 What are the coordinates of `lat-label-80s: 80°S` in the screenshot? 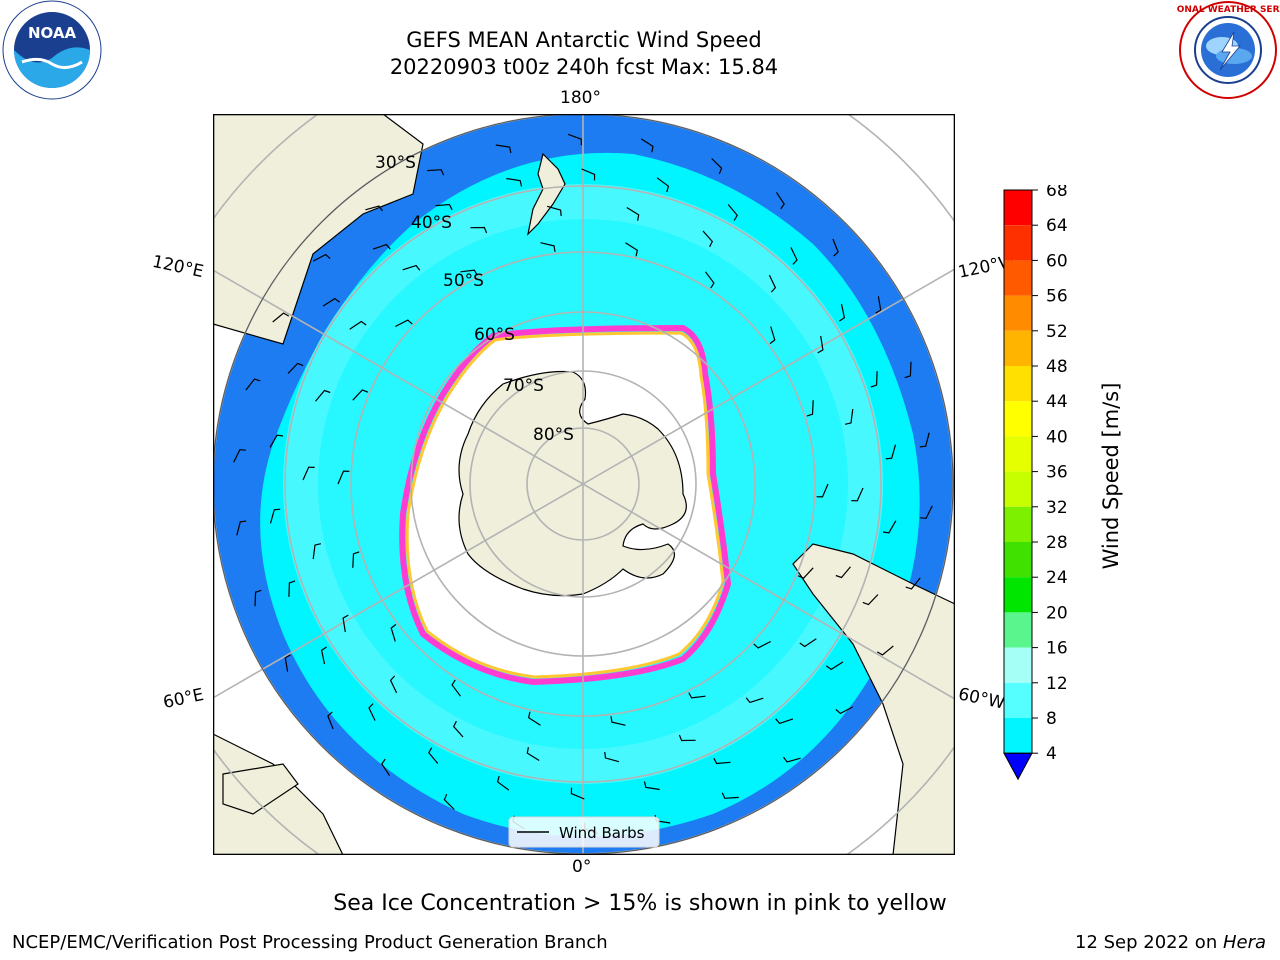 It's located at (553, 435).